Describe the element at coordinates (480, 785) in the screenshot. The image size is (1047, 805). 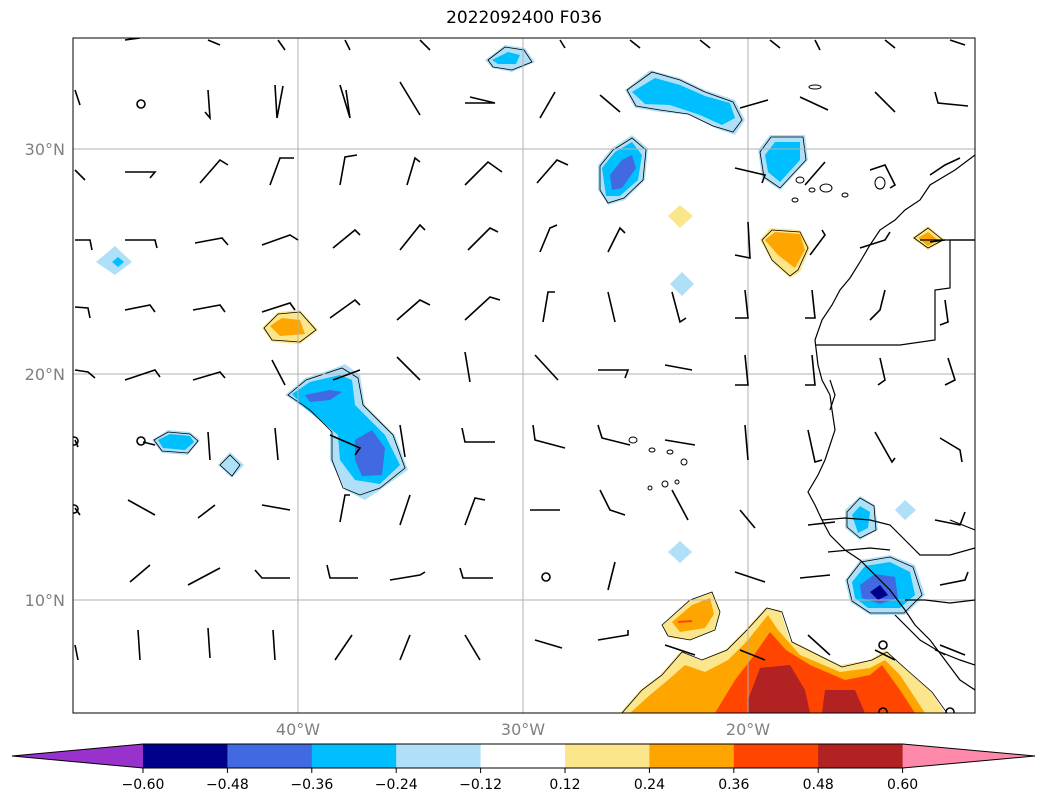
I see `colorbar-tick-label: −0.12` at that location.